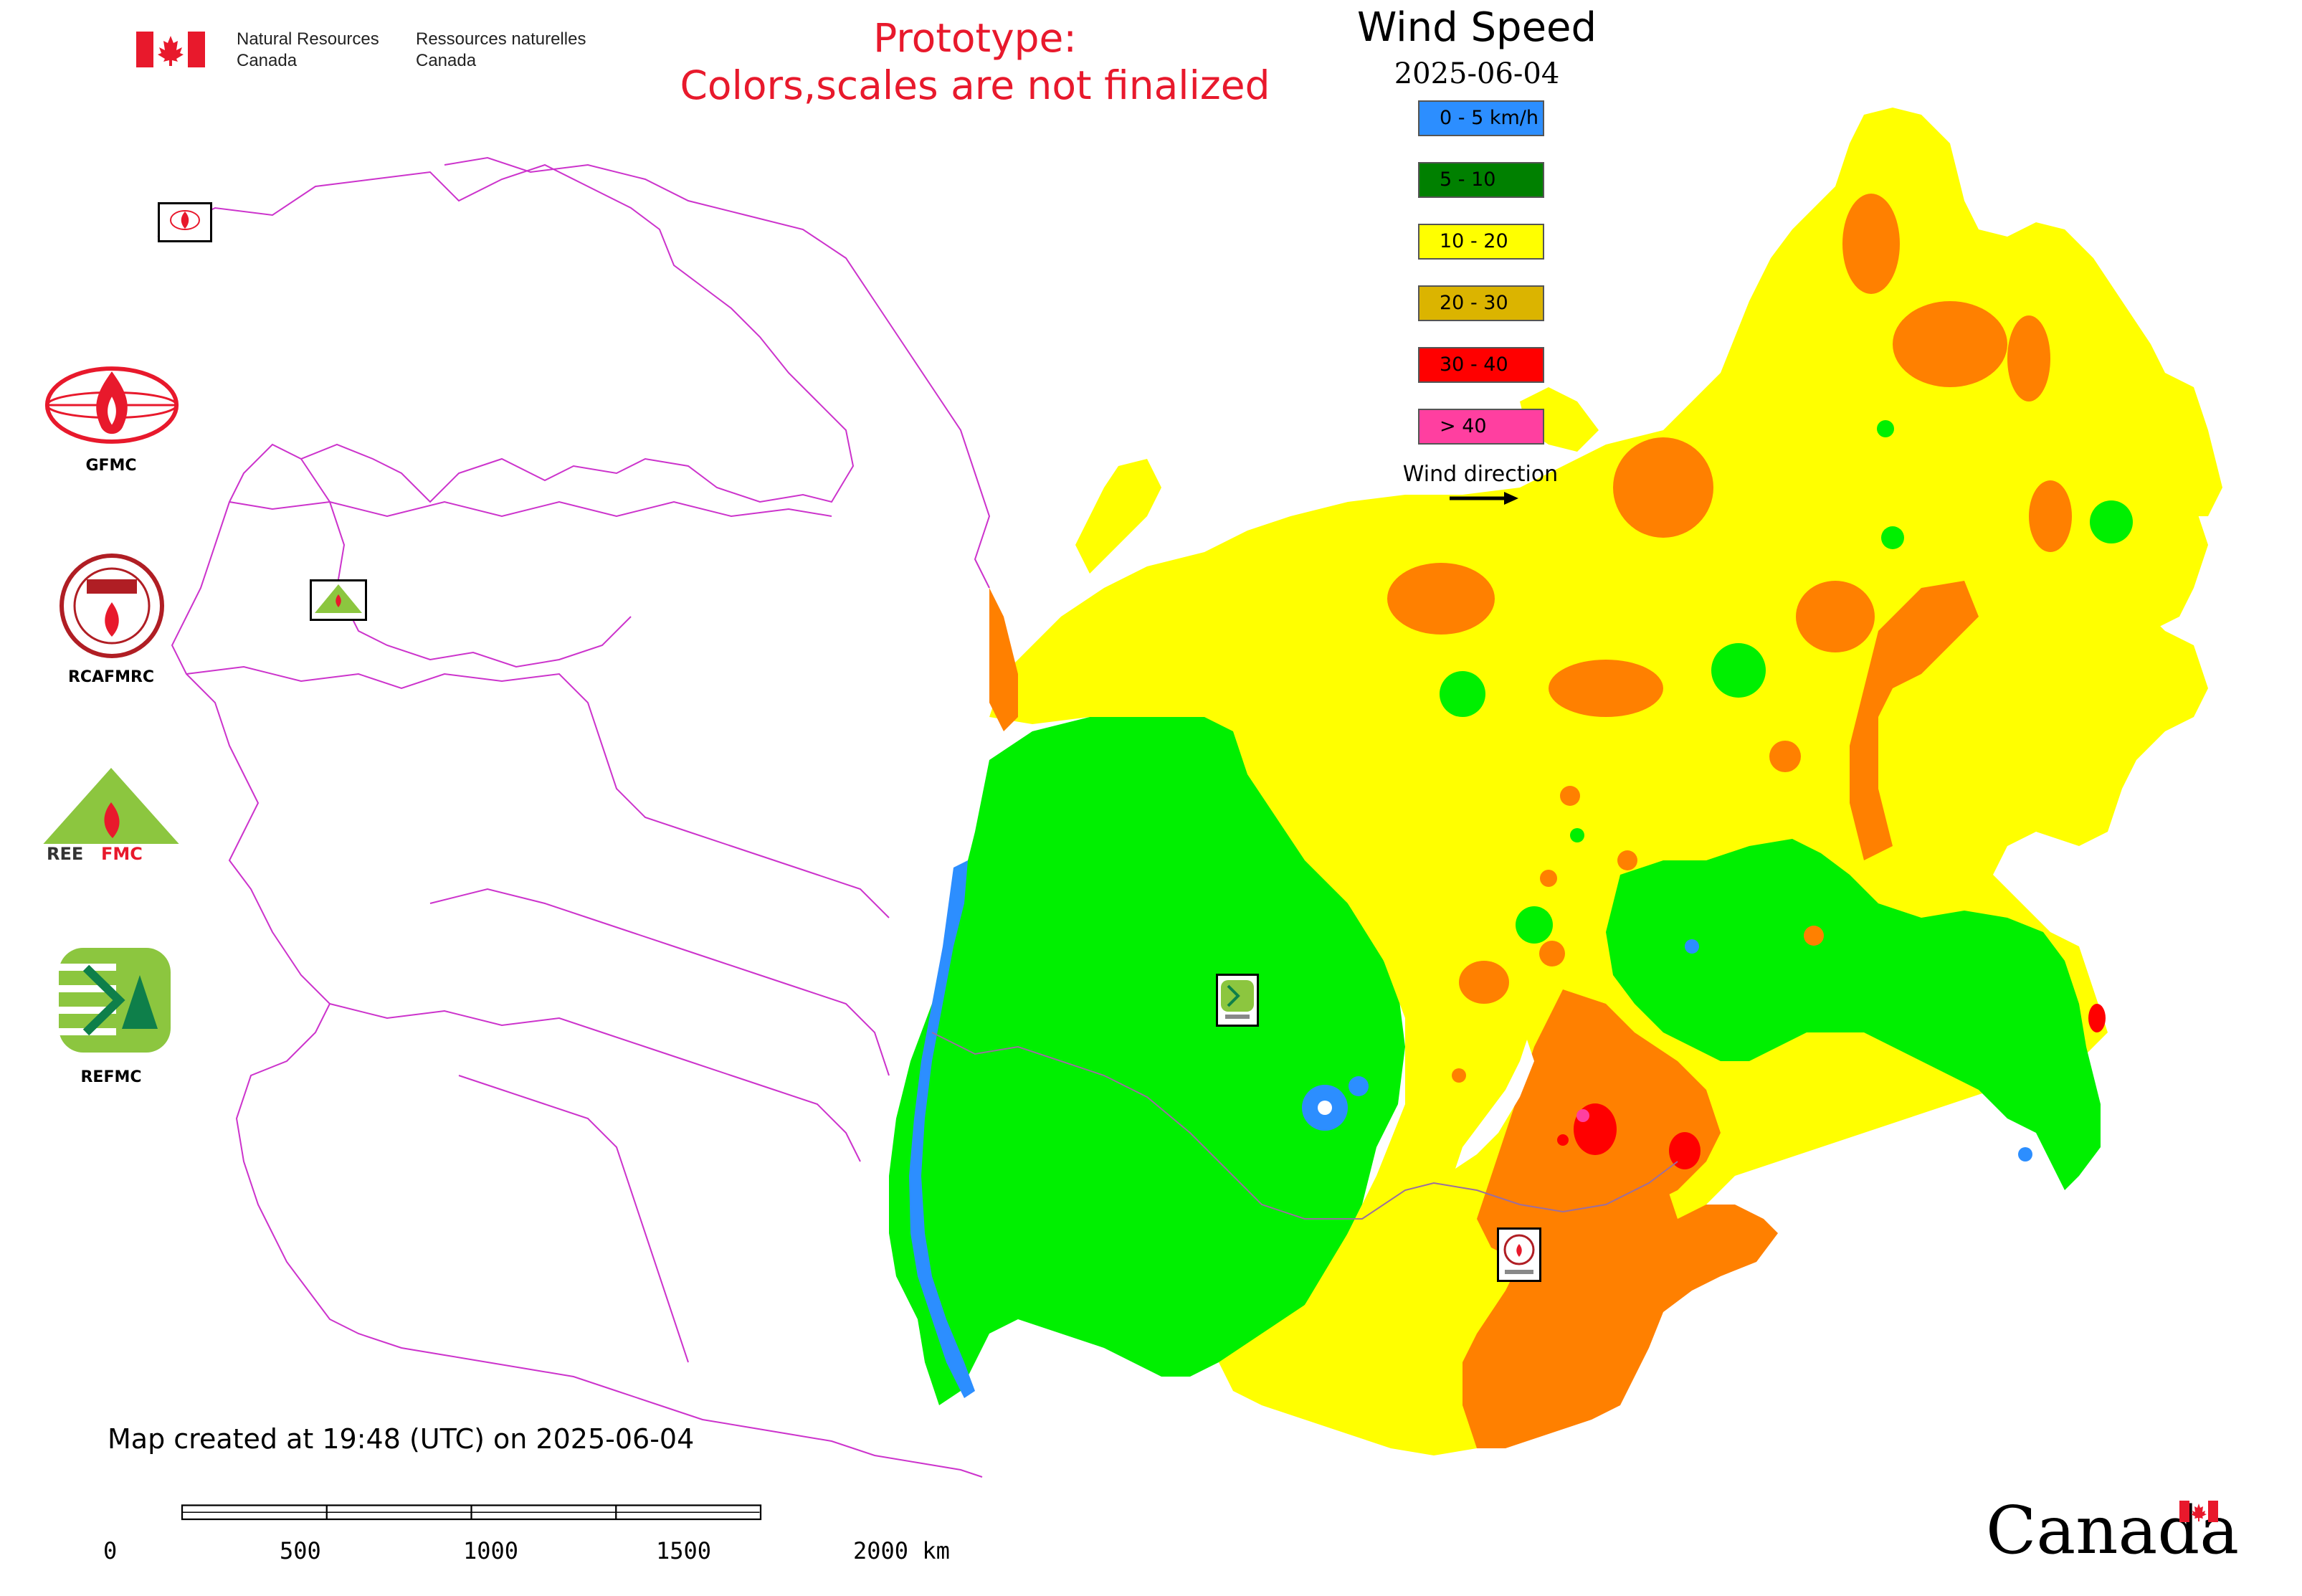 Image resolution: width=2302 pixels, height=1596 pixels. I want to click on rcafmrc-seal-icon, so click(112, 606).